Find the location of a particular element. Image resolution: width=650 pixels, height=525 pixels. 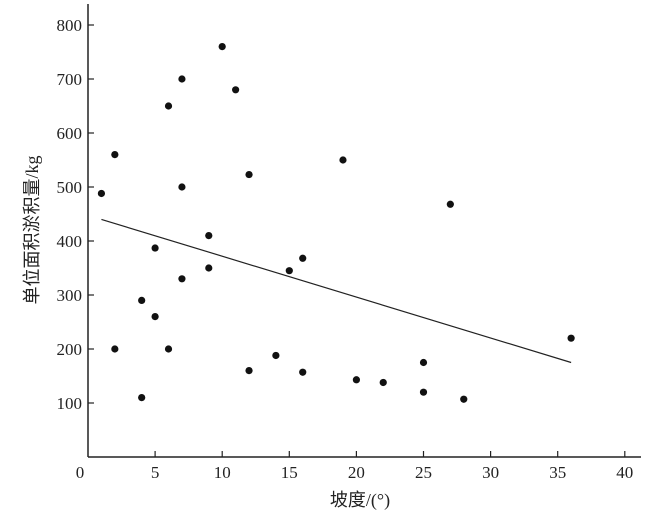

x-ticks: 0 5 10 15 20 25 30 35 40 is located at coordinates (354, 466).